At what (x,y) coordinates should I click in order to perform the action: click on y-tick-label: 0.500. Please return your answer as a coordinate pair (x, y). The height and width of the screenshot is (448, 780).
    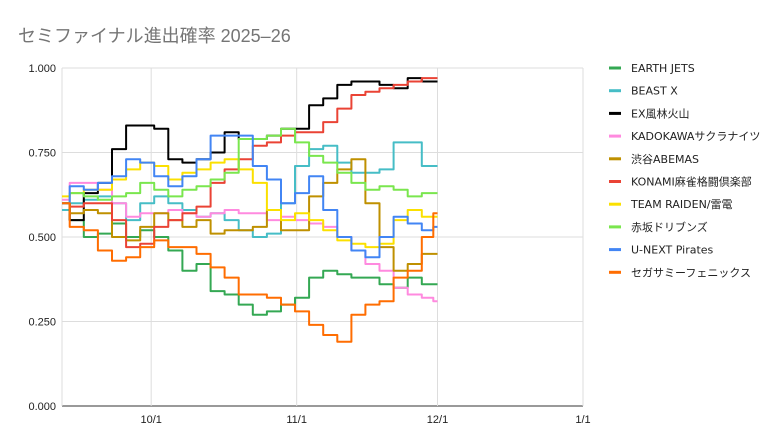
    Looking at the image, I should click on (42, 238).